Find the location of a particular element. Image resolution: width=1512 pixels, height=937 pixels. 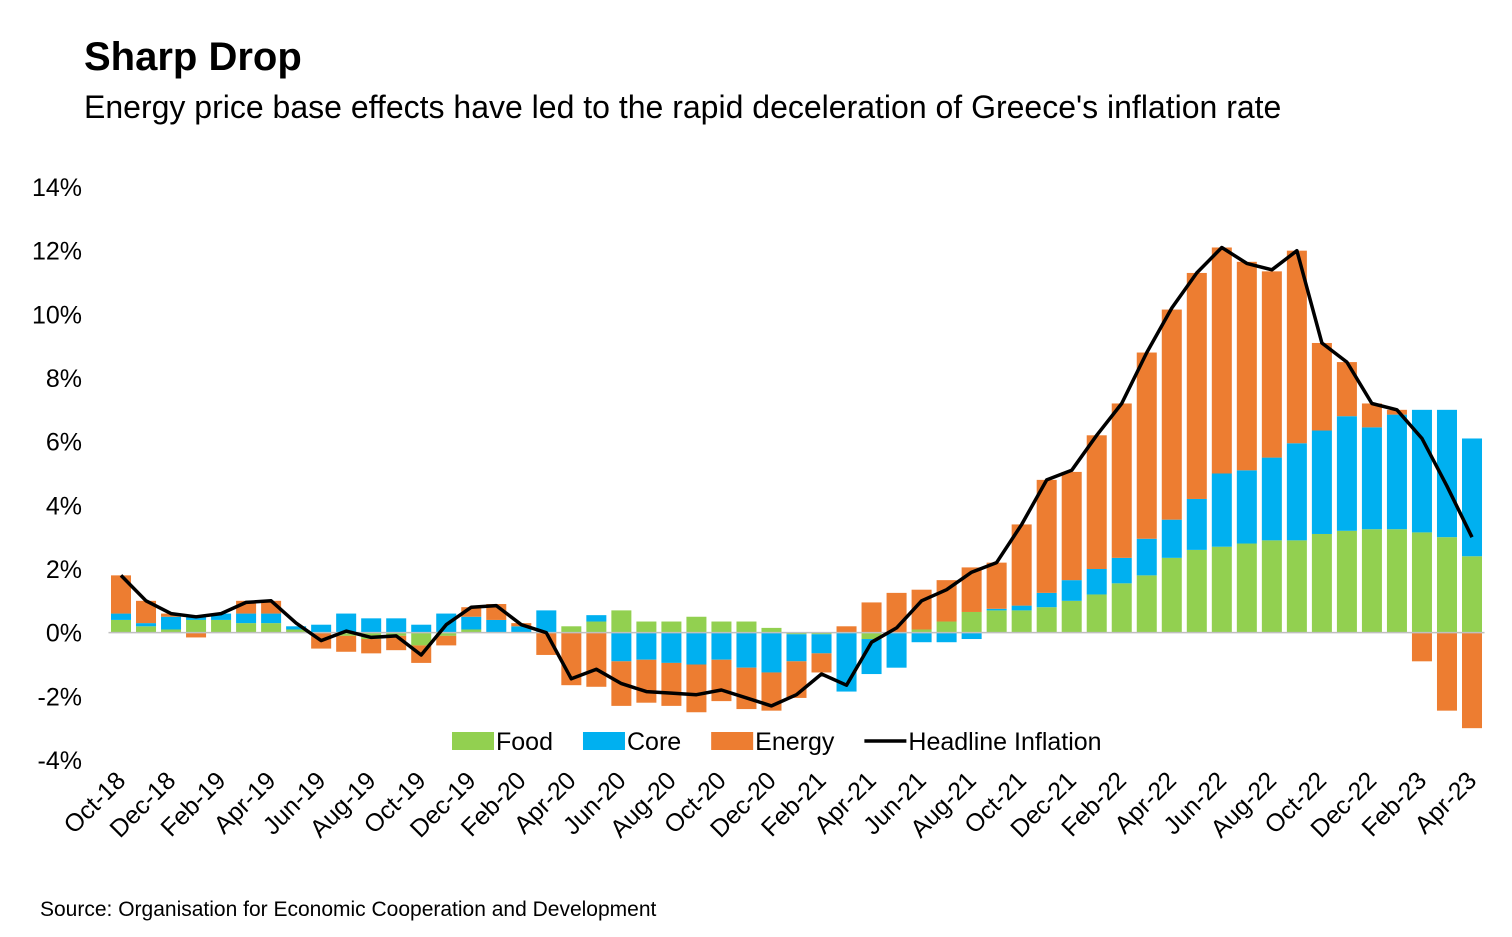

y-tick-label: 2% is located at coordinates (64, 570).